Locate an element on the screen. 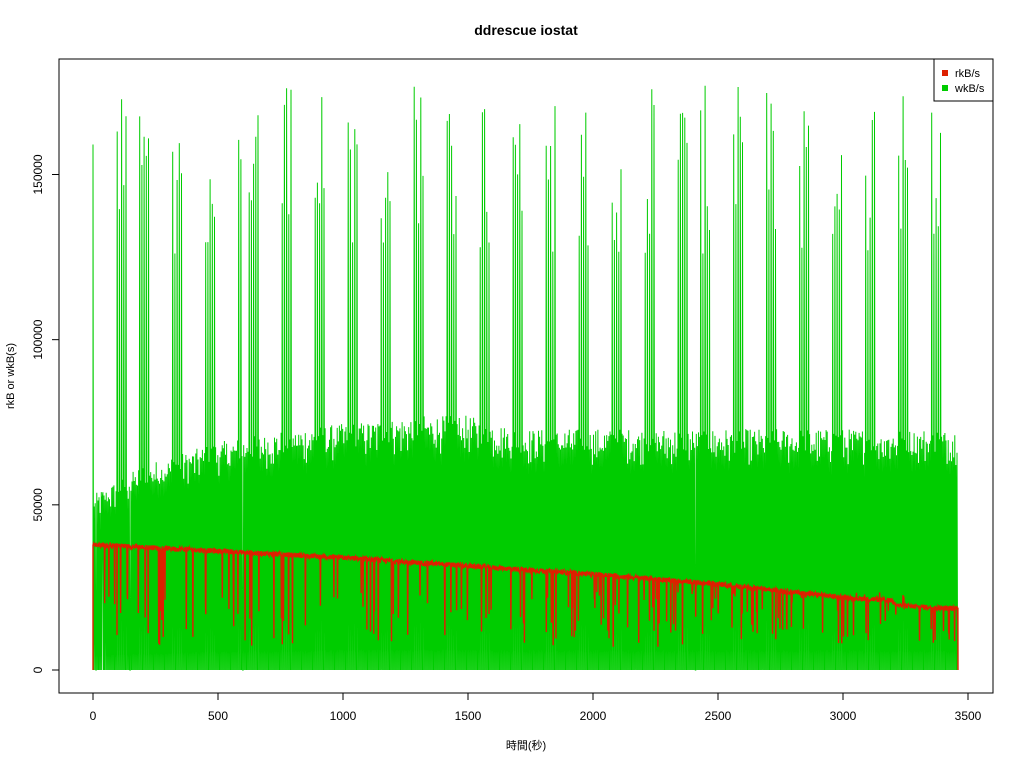 The image size is (1024, 768). y-tick-label: 150000 is located at coordinates (38, 174).